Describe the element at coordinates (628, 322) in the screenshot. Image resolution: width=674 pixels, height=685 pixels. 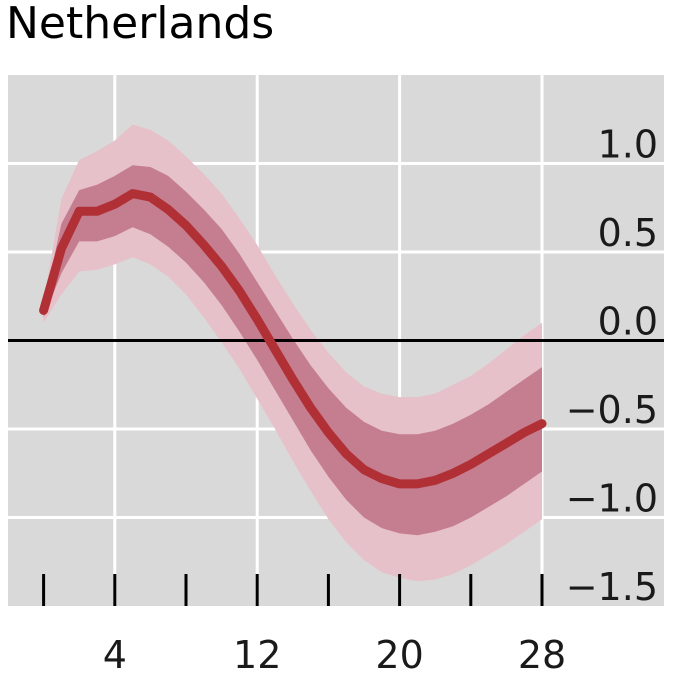
I see `y-tick-label-2: 0.0` at that location.